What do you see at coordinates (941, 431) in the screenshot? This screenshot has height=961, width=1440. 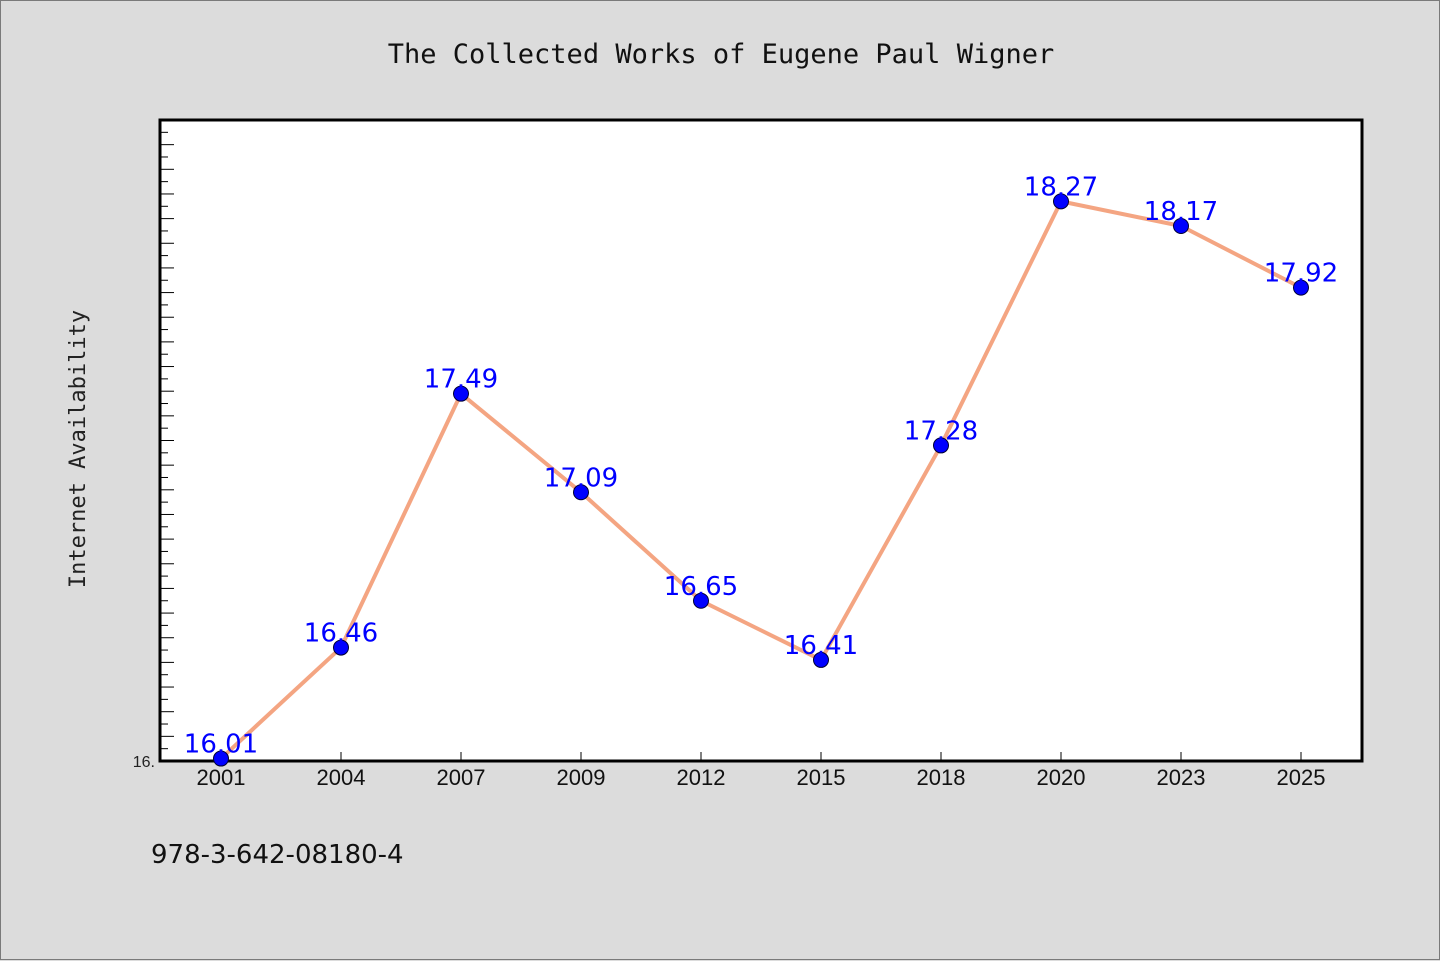 I see `data-label: 17.28` at bounding box center [941, 431].